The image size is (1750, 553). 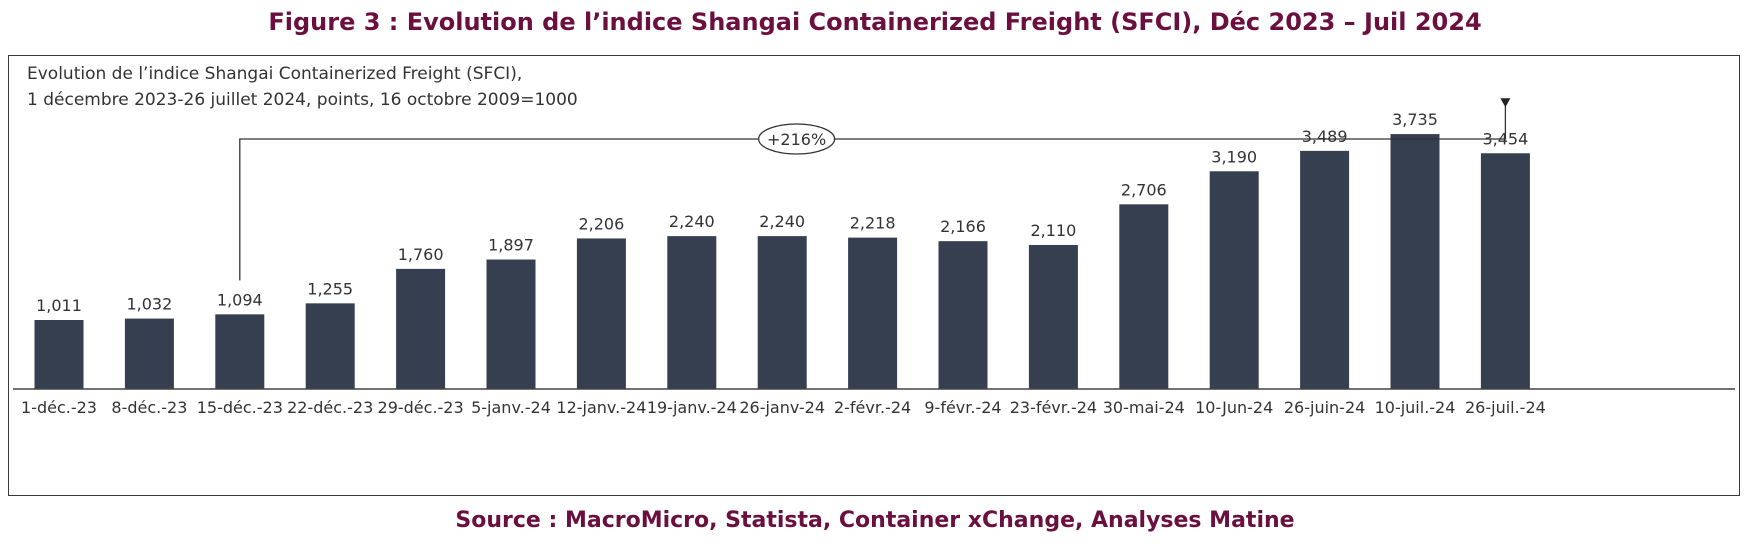 What do you see at coordinates (421, 407) in the screenshot?
I see `x-tick-label: 29-déc.-23` at bounding box center [421, 407].